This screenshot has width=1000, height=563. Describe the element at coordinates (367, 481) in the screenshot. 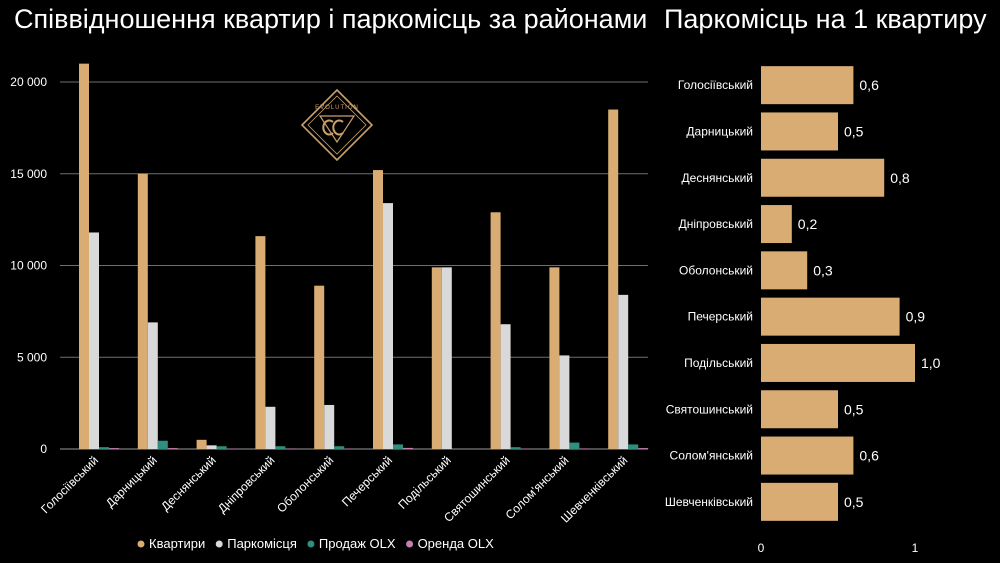

I see `x-tick-label: Печерський` at that location.